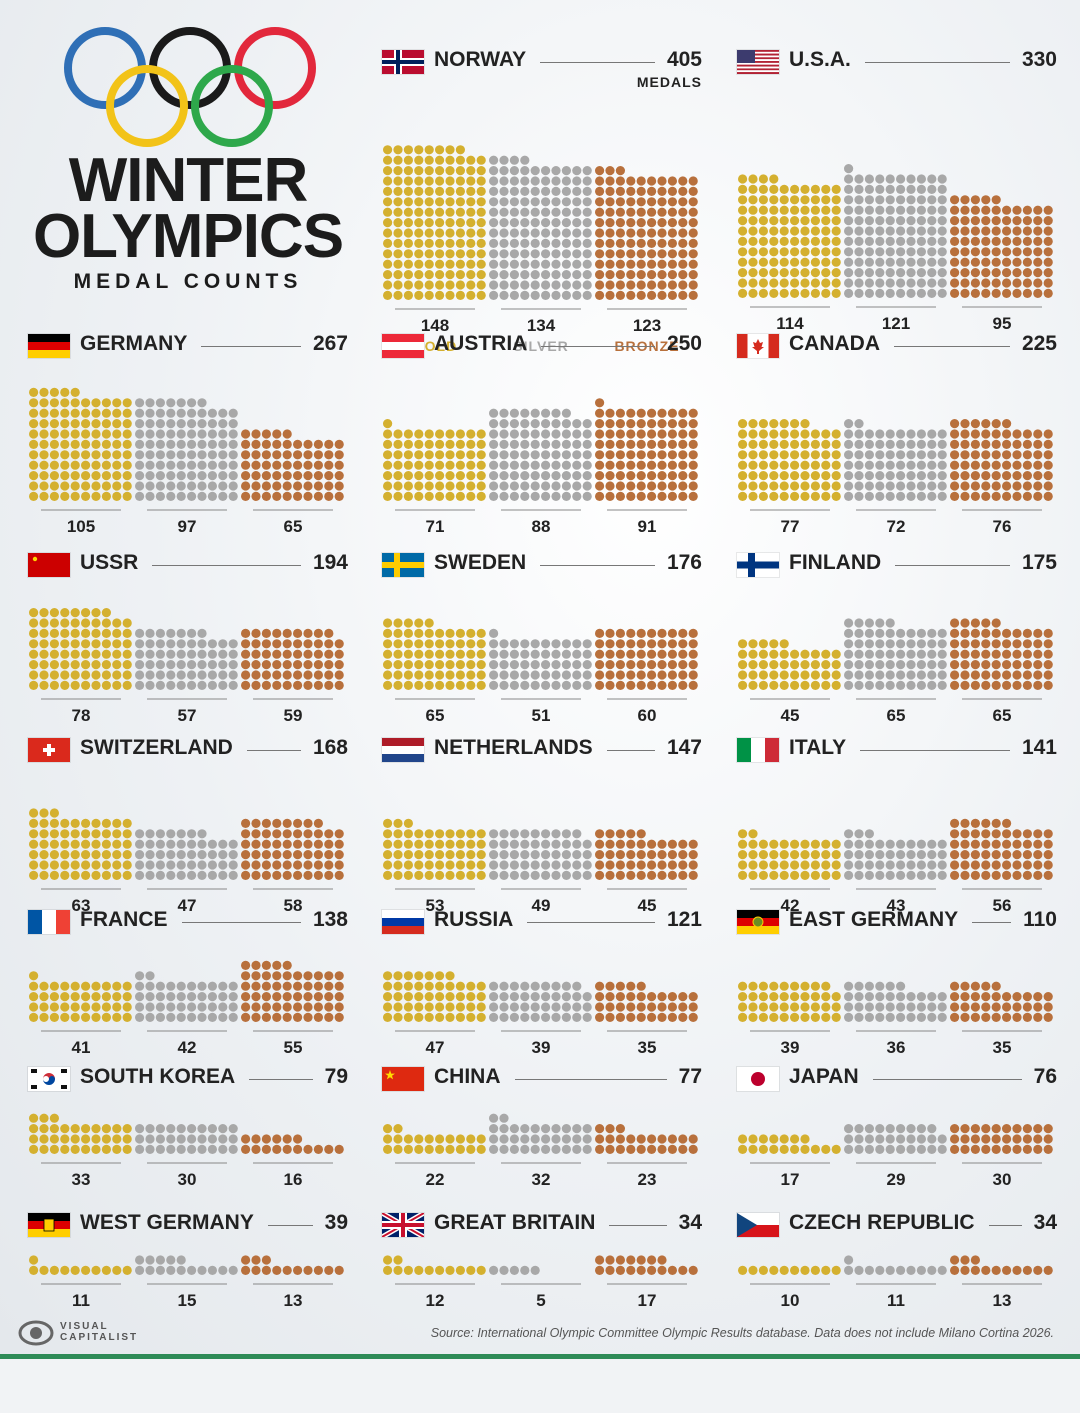 The height and width of the screenshot is (1413, 1080). I want to click on gold-value-label: 42, so click(790, 905).